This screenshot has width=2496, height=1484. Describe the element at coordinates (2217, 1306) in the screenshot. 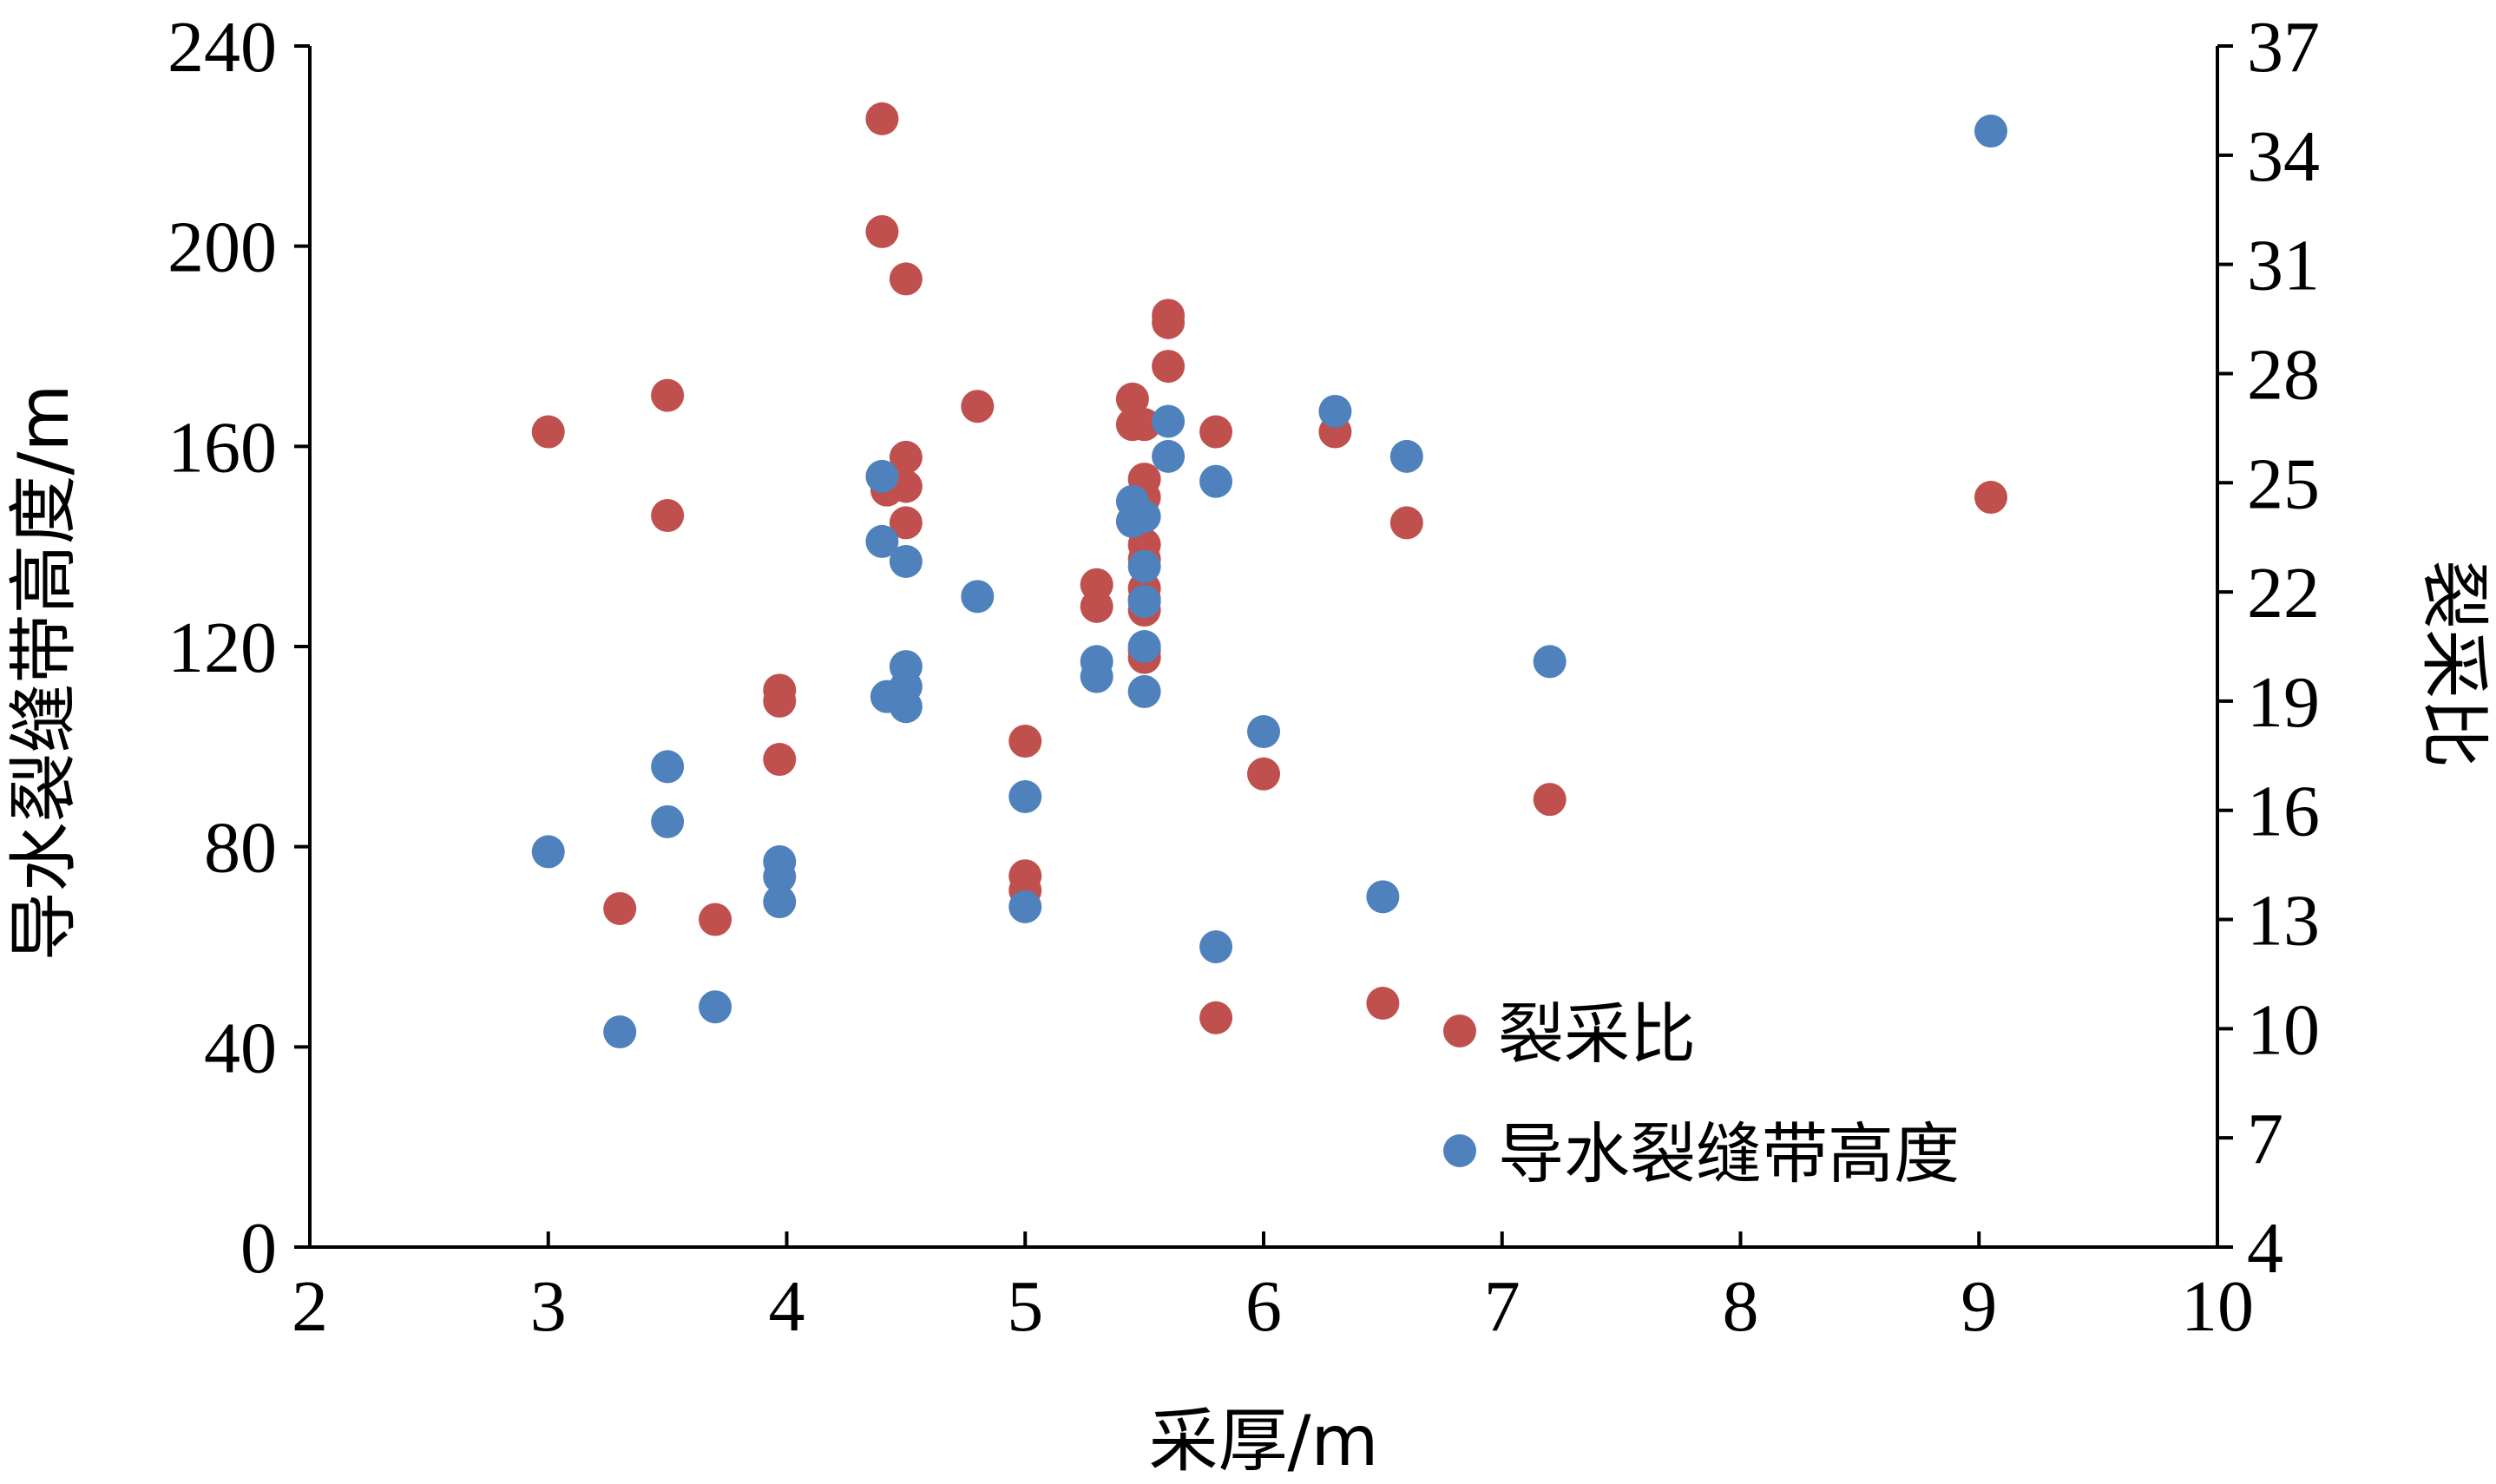

I see `x-tick-label: 10` at that location.